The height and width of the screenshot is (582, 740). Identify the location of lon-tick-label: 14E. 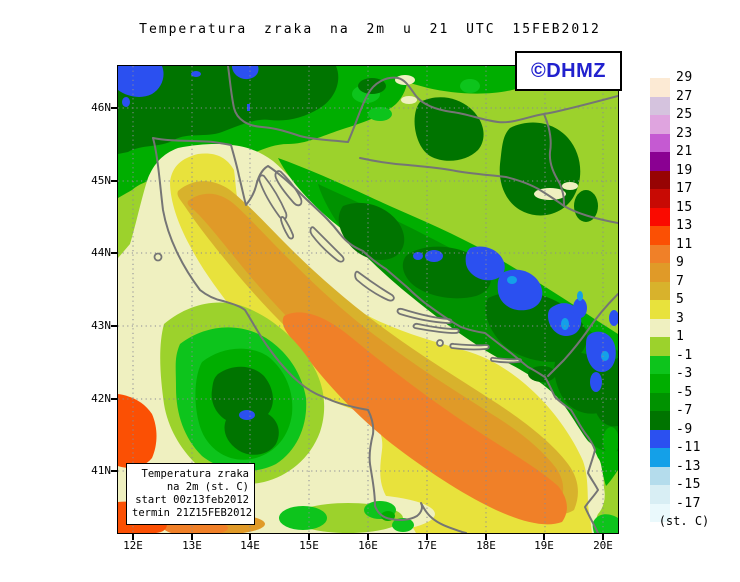
(250, 545).